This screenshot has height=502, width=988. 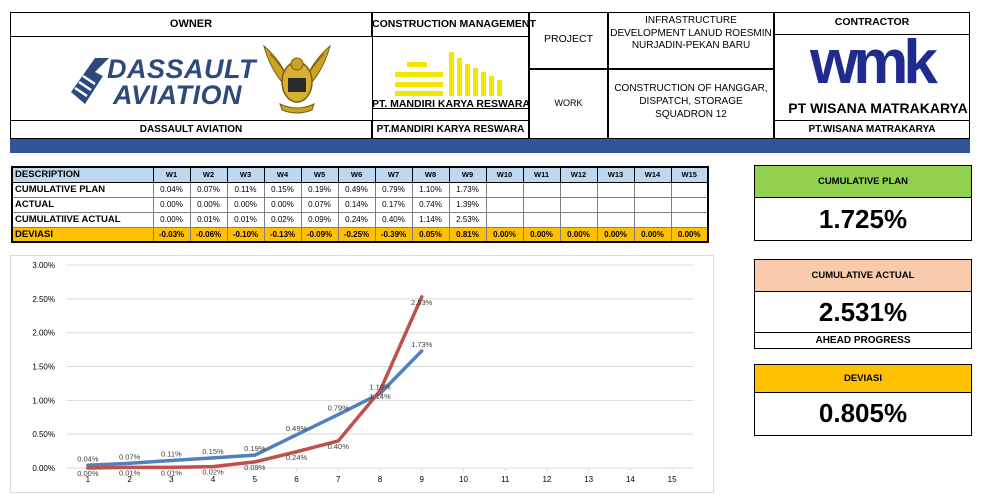 I want to click on table-cell: 1.14%, so click(x=430, y=219).